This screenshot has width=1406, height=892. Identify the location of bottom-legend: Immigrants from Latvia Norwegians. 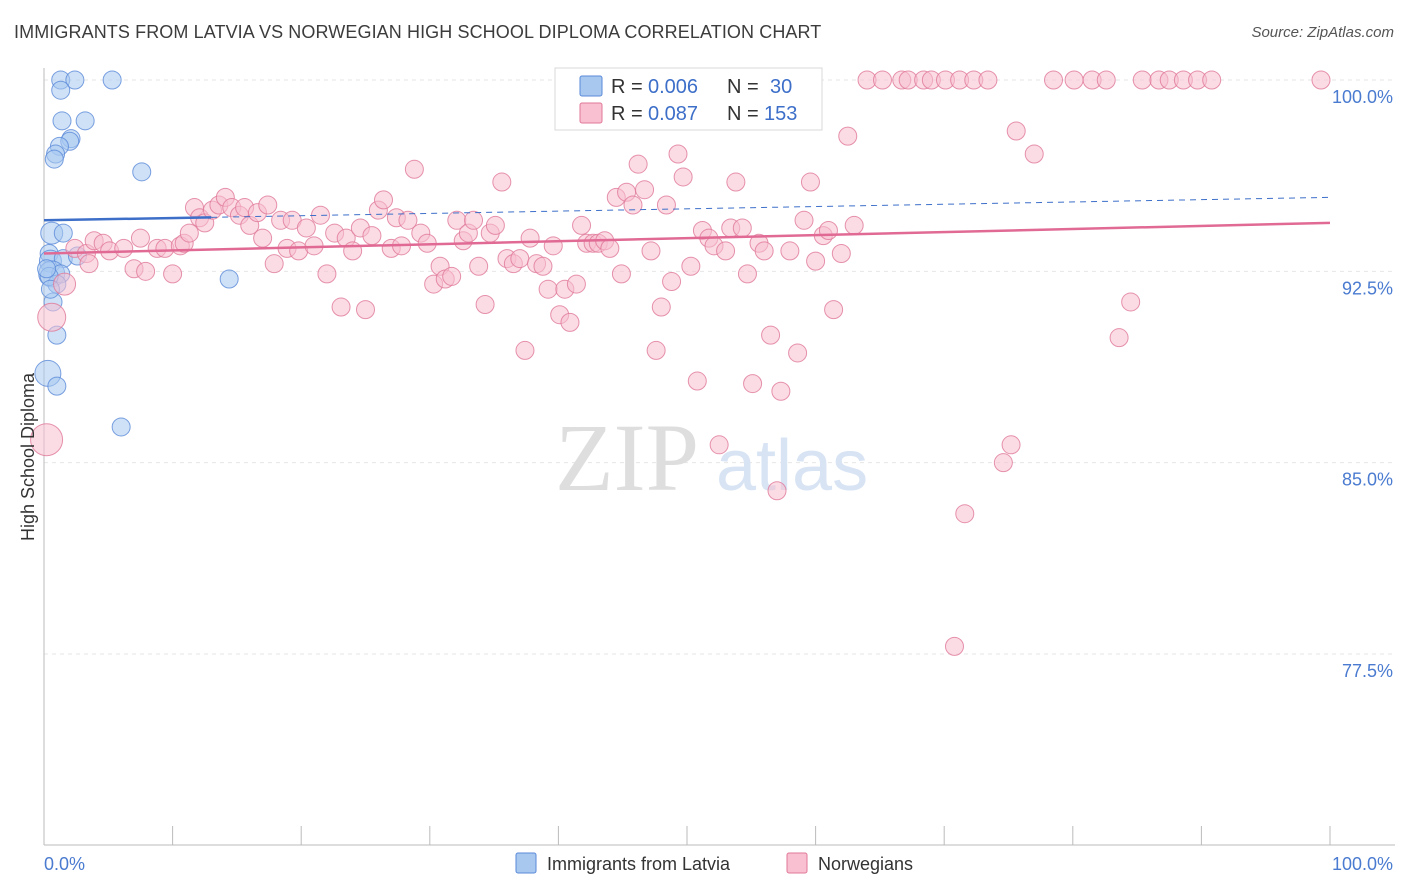
(714, 863).